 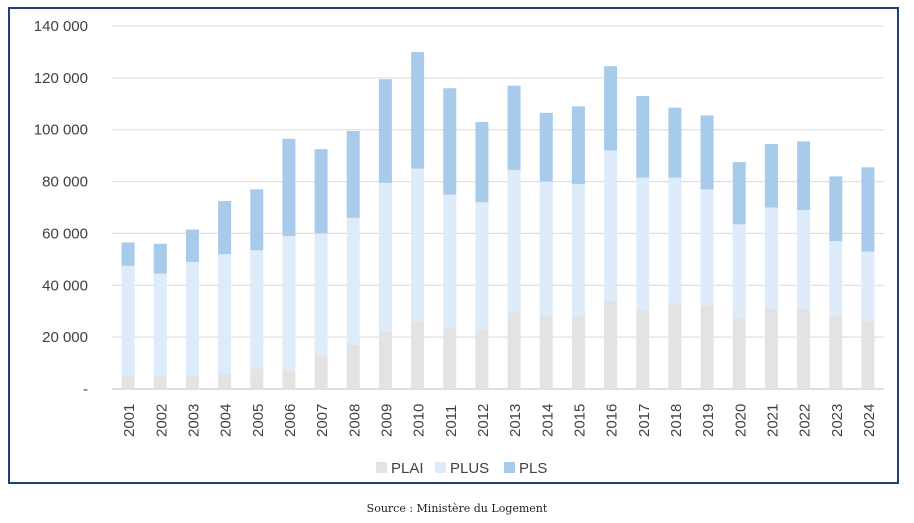 What do you see at coordinates (483, 420) in the screenshot?
I see `x-tick-label: 2012` at bounding box center [483, 420].